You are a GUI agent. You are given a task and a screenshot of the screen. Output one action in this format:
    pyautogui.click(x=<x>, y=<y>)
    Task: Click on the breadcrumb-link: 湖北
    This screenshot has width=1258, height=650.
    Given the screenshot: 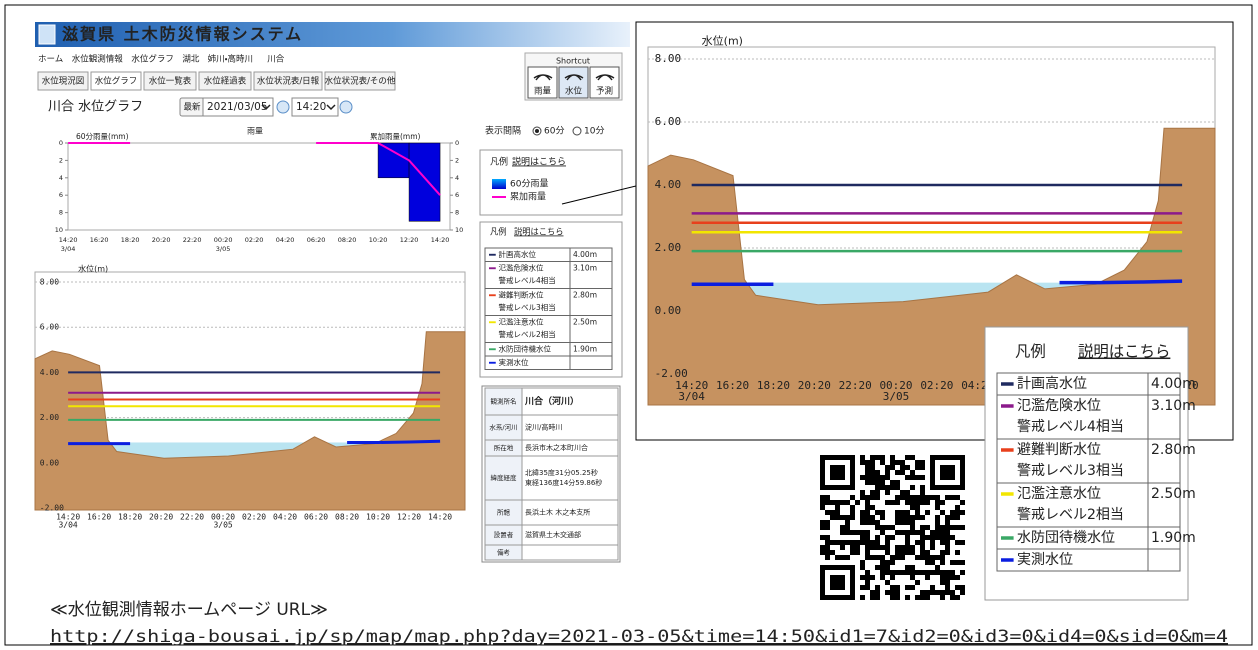 What is the action you would take?
    pyautogui.click(x=191, y=60)
    